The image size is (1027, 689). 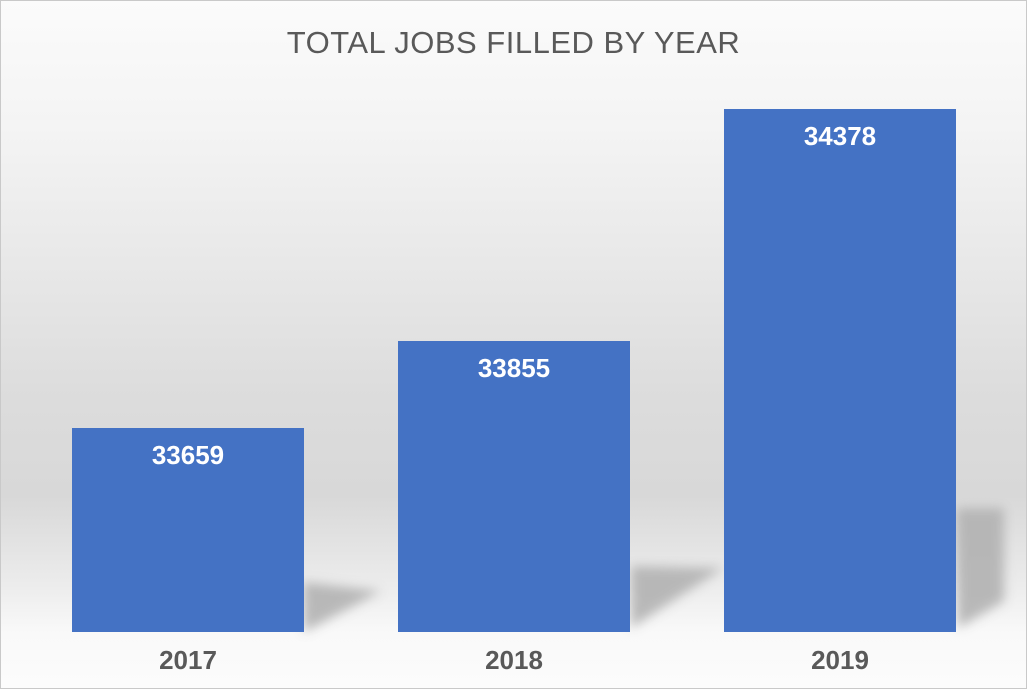 I want to click on x-axis-label-2018: 2018, so click(x=514, y=660).